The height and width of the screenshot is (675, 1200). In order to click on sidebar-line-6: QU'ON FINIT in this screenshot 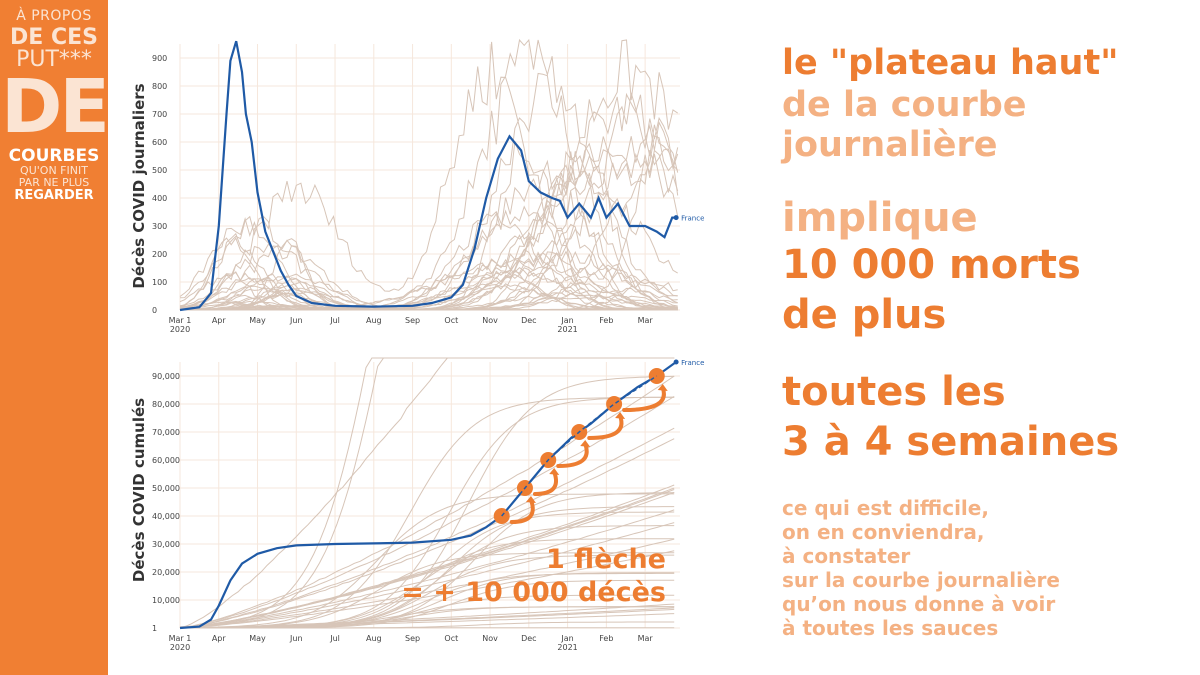, I will do `click(54, 170)`.